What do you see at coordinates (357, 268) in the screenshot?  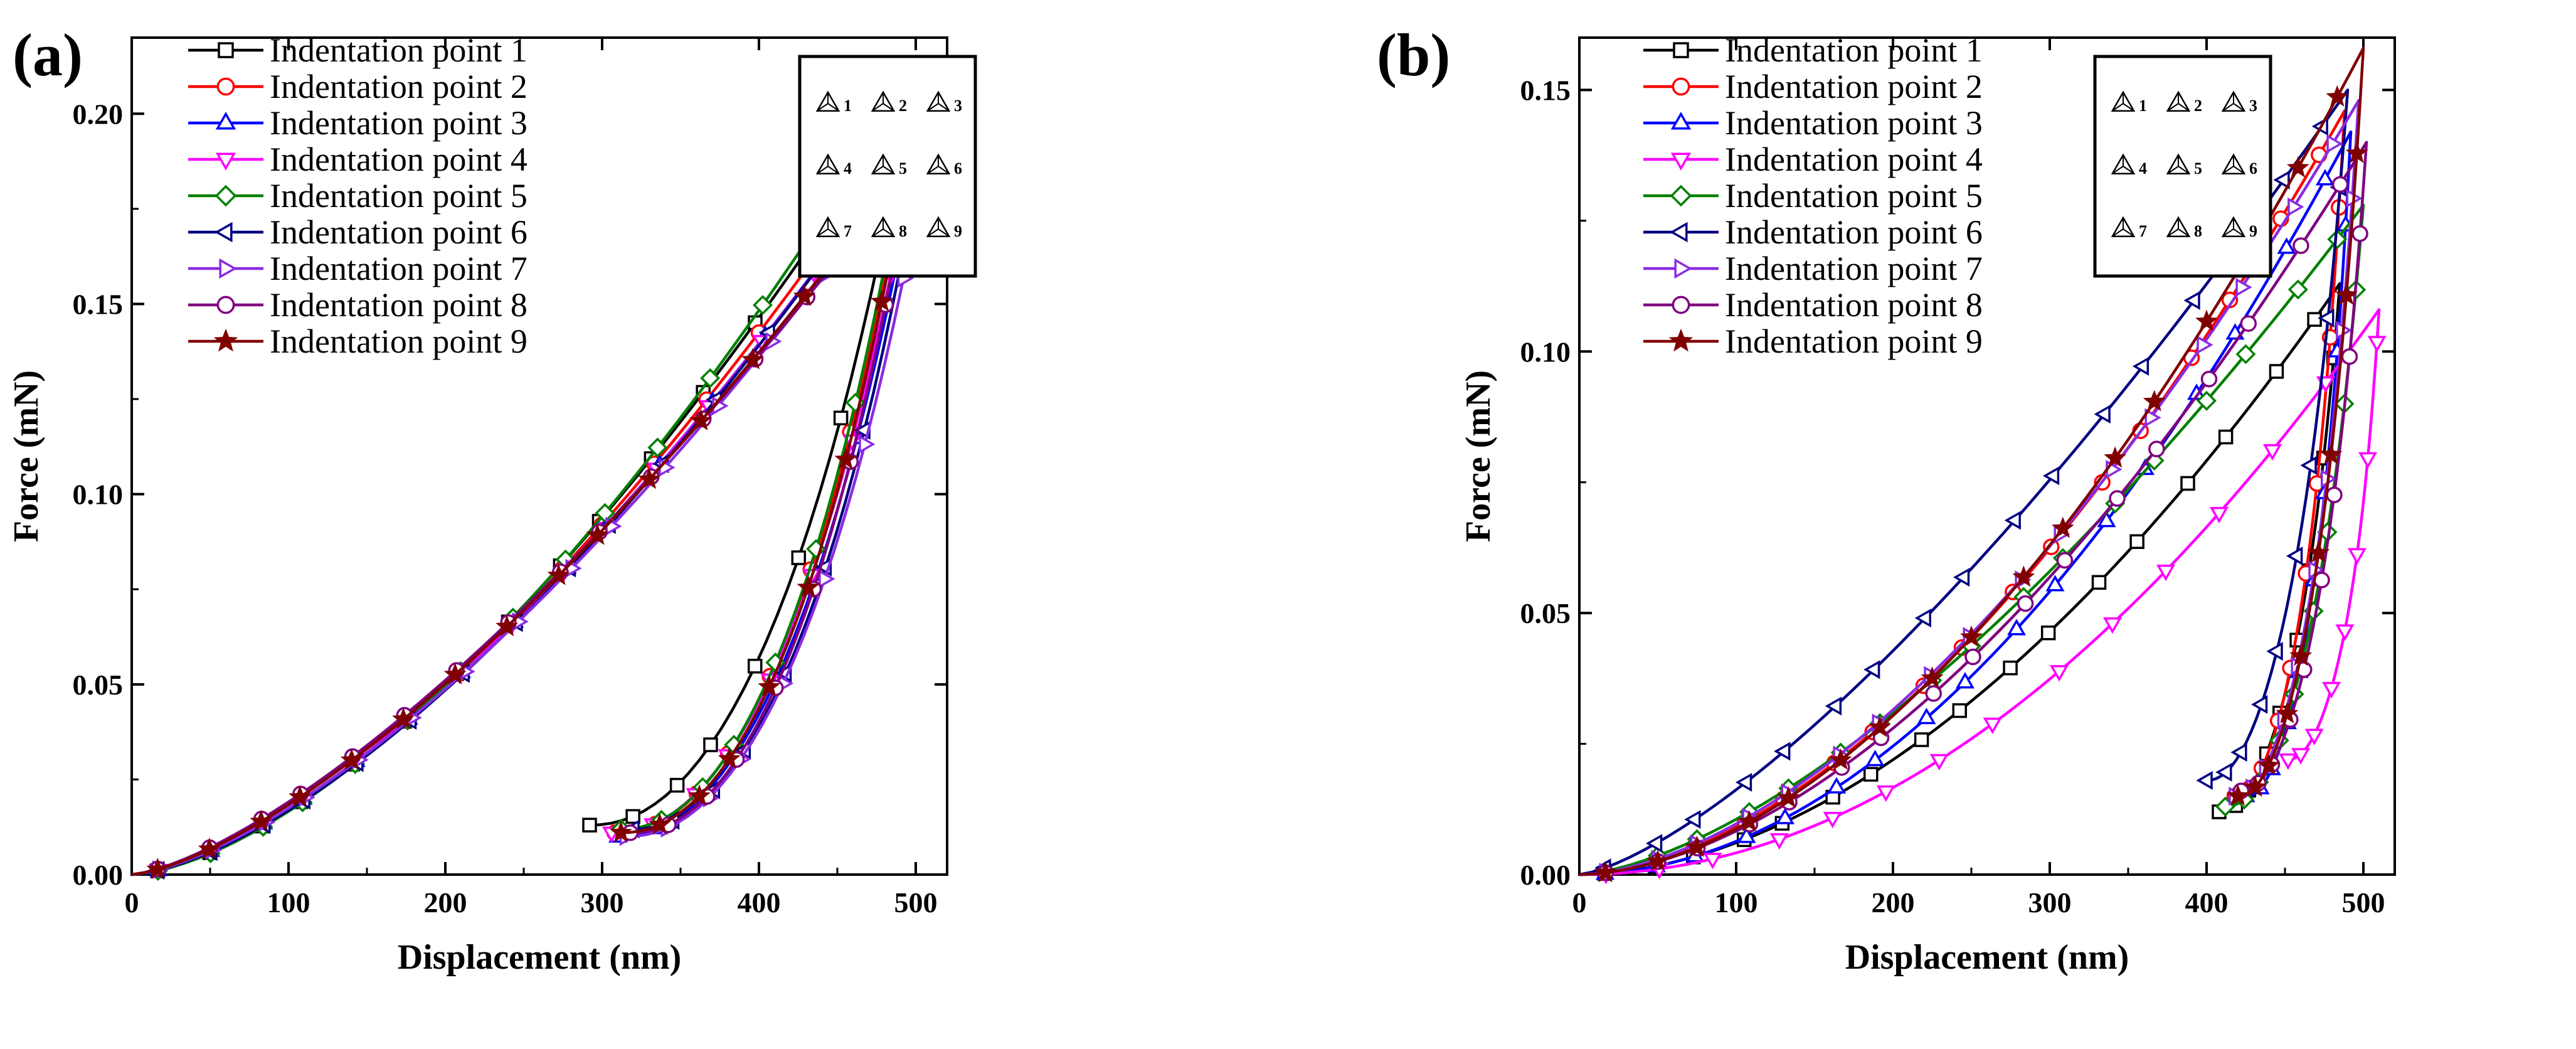 I see `legend-item: Indentation point 7` at bounding box center [357, 268].